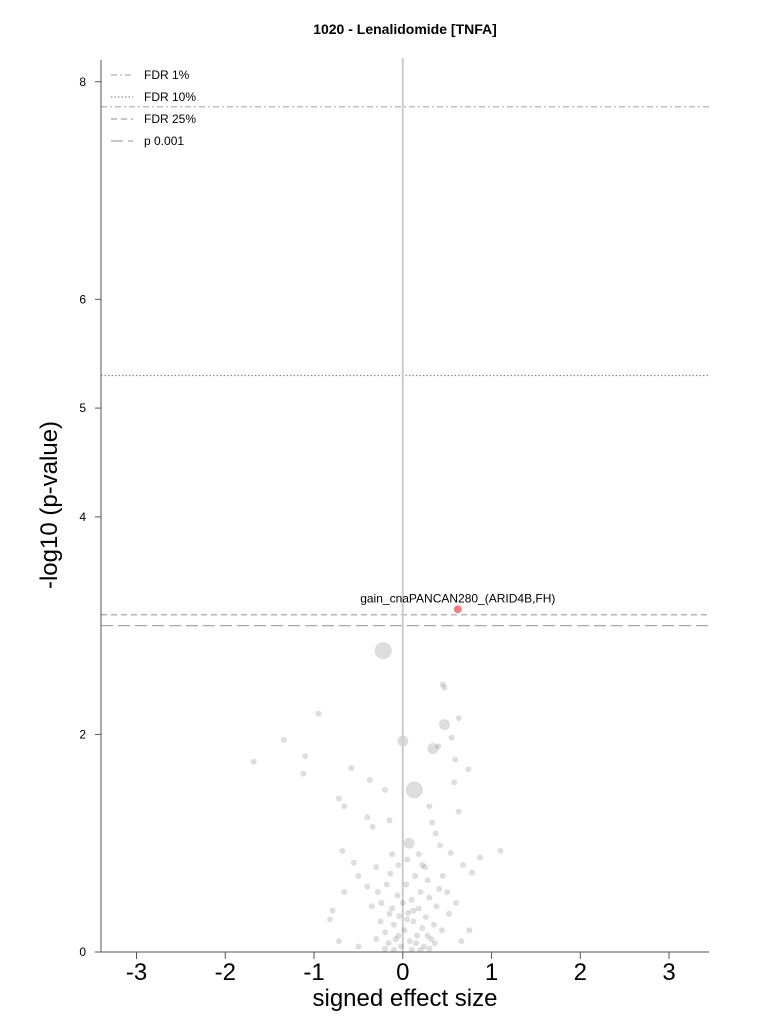  What do you see at coordinates (170, 119) in the screenshot?
I see `legend-label-2: FDR 25%` at bounding box center [170, 119].